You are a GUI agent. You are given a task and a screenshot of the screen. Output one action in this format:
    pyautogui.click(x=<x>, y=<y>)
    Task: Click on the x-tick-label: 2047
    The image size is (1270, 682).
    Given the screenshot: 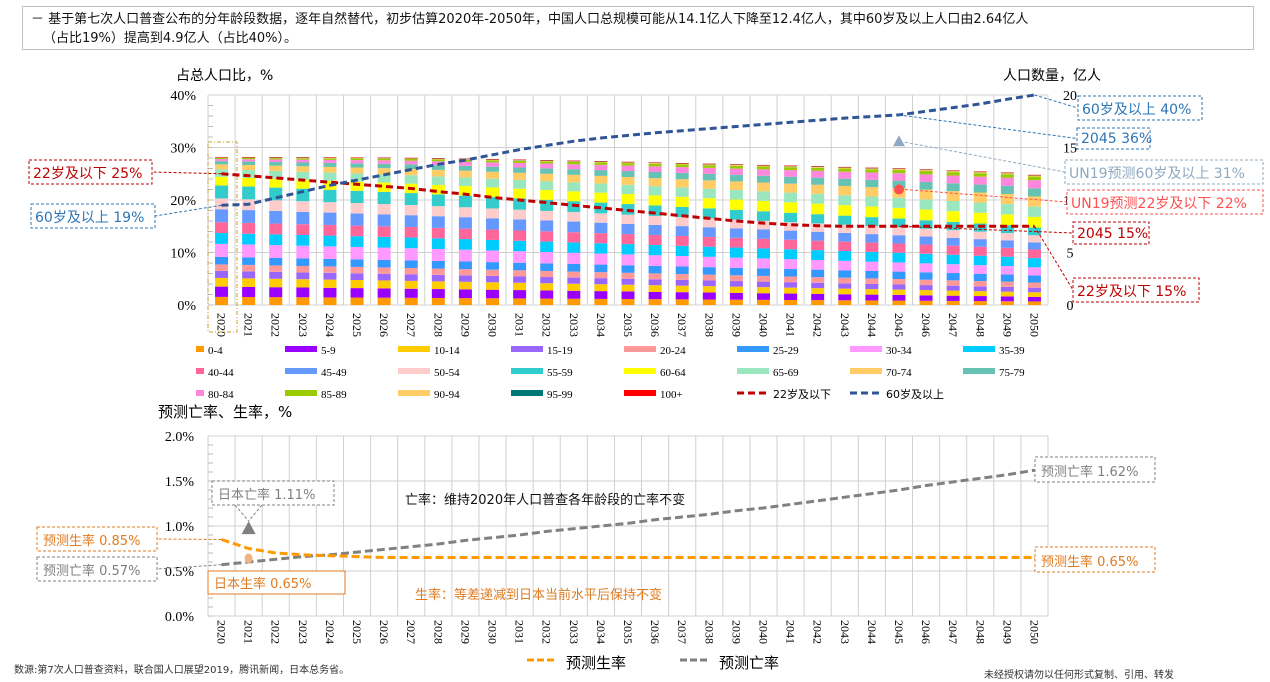 What is the action you would take?
    pyautogui.click(x=953, y=325)
    